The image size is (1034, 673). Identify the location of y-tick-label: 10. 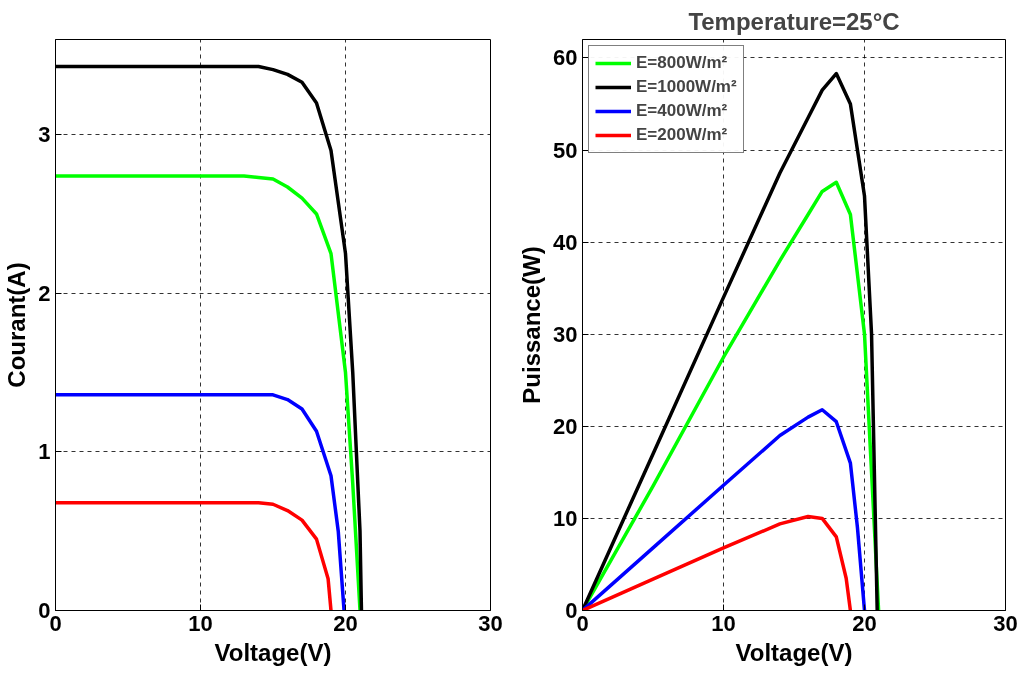
(565, 518).